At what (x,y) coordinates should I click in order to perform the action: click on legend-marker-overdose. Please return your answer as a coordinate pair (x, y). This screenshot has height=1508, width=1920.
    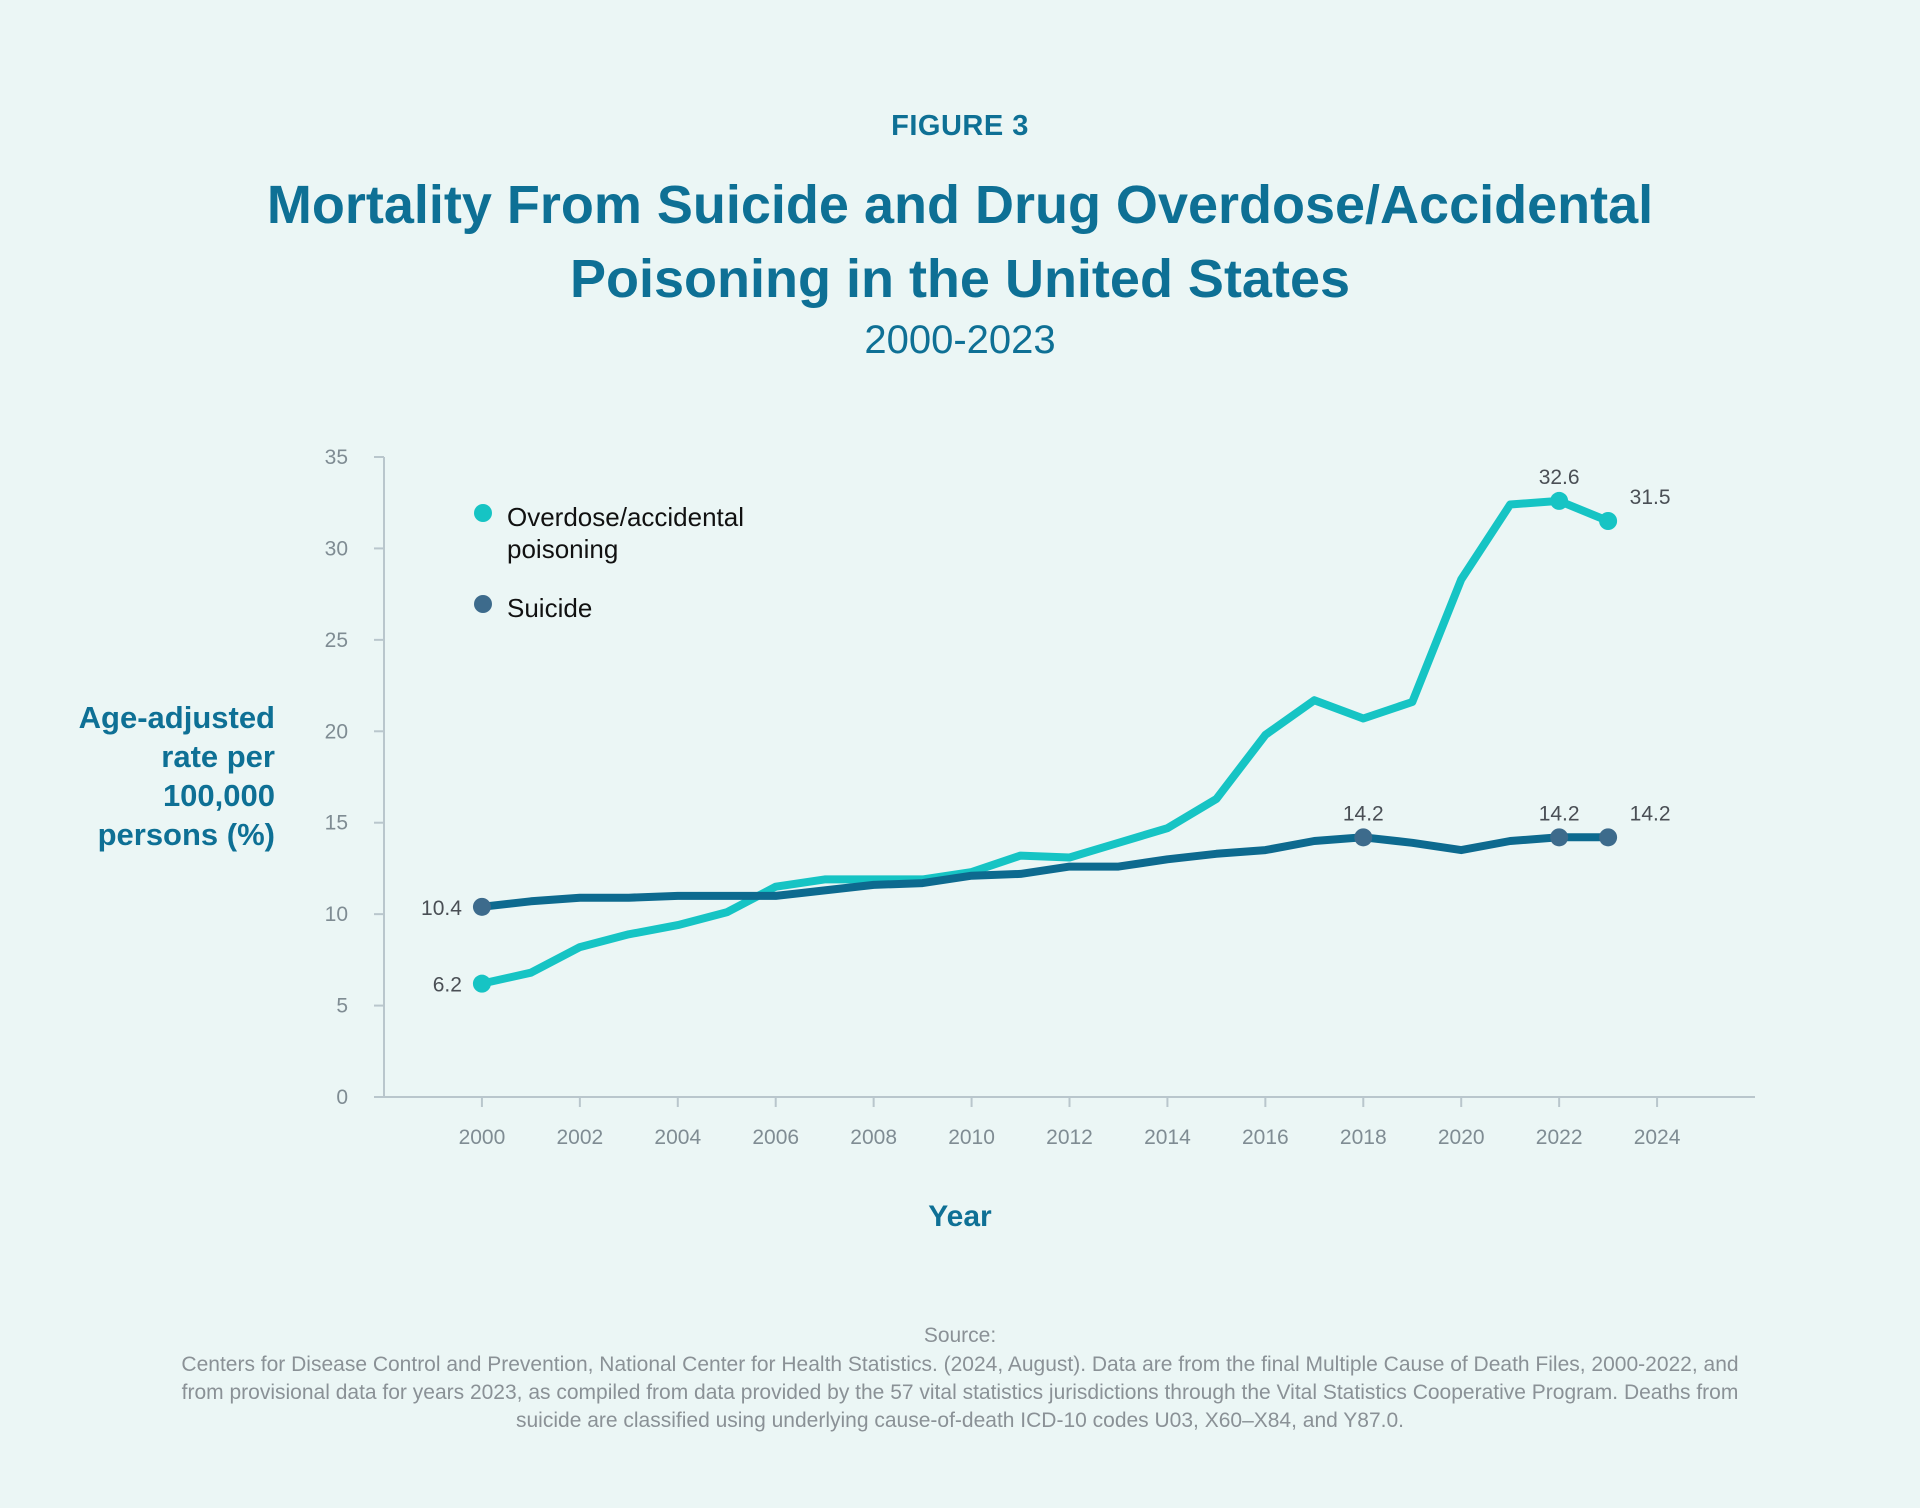
    Looking at the image, I should click on (483, 513).